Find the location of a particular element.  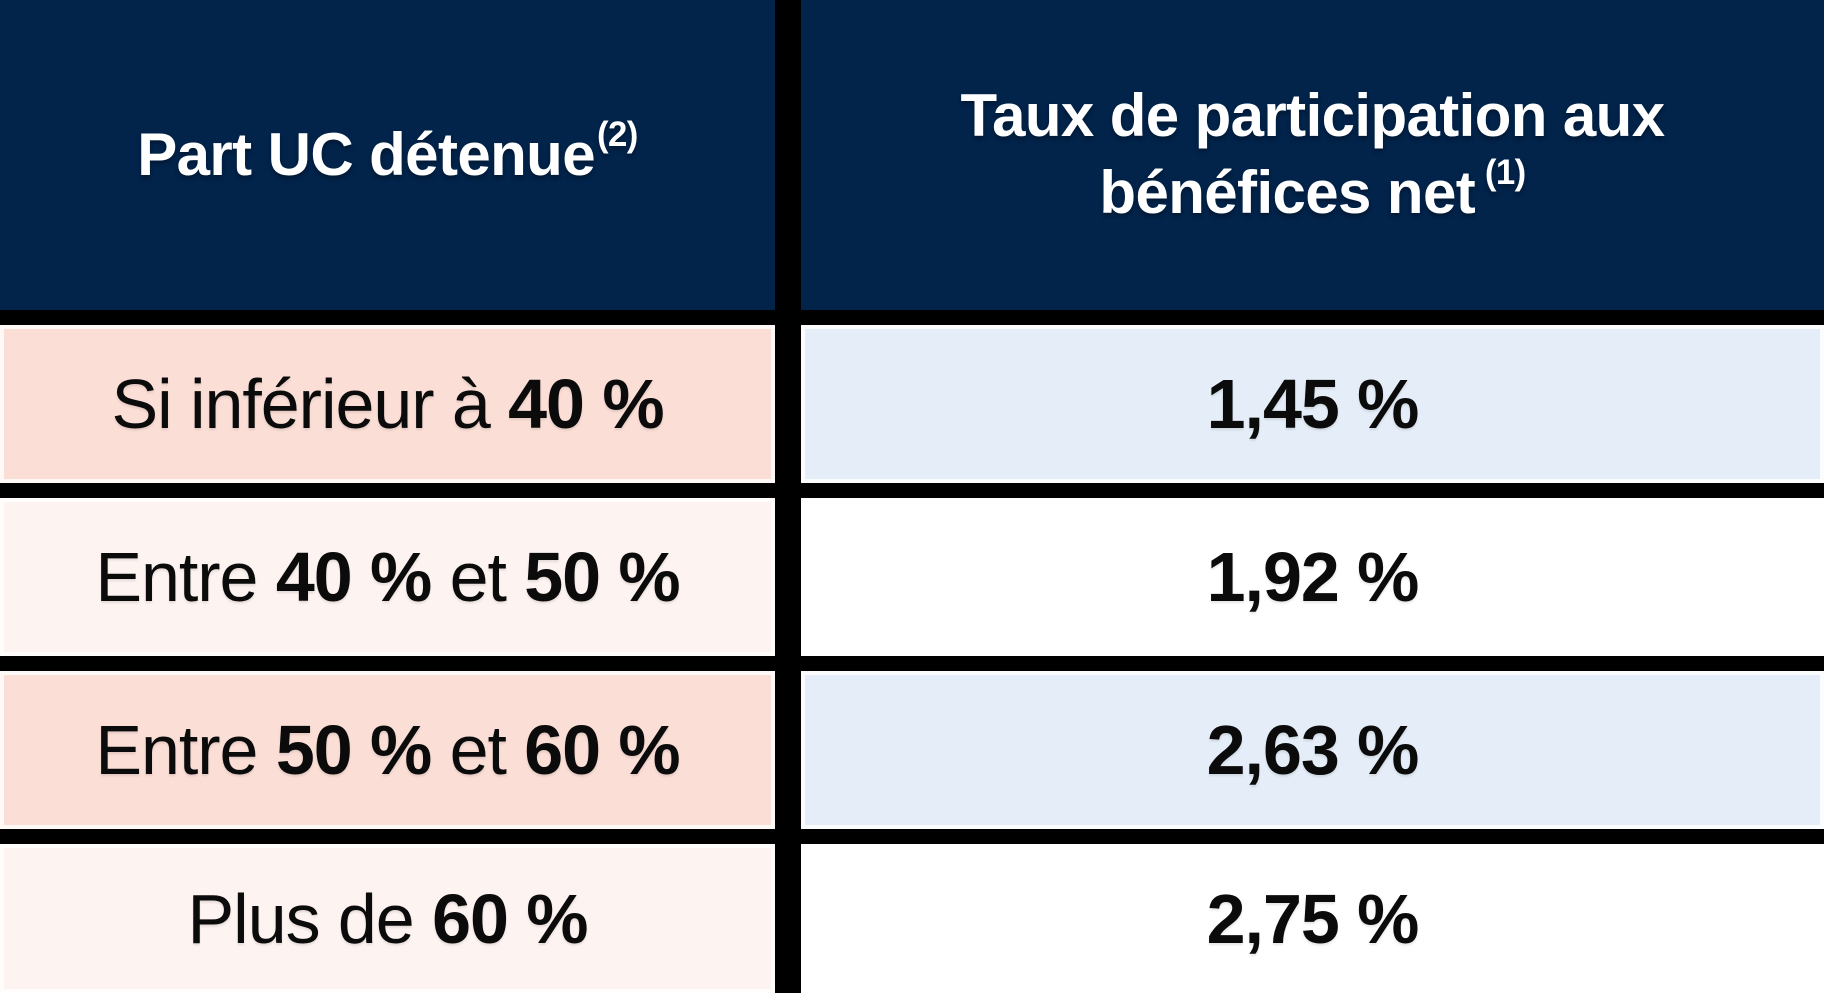

row-label-text: Plus de 60 % is located at coordinates (388, 918).